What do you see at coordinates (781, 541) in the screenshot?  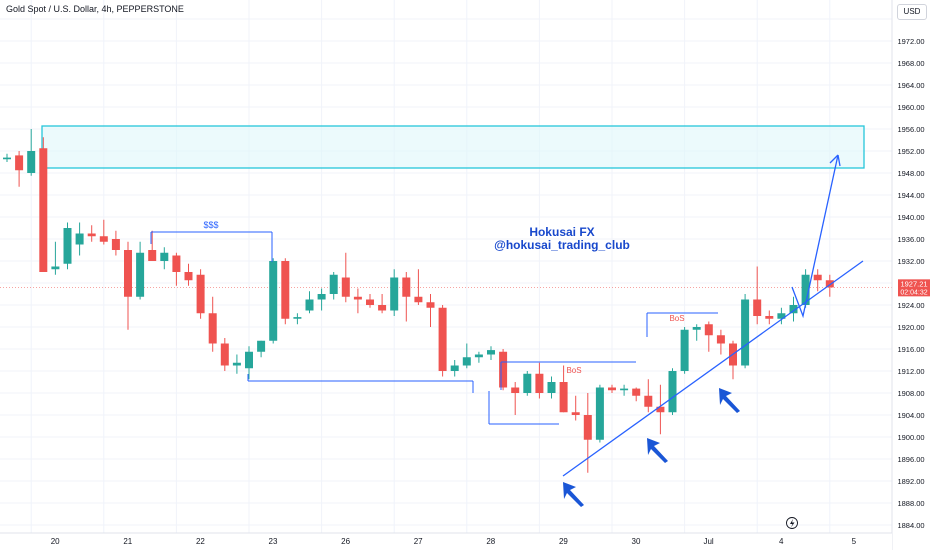 I see `x-tick-label: 4` at bounding box center [781, 541].